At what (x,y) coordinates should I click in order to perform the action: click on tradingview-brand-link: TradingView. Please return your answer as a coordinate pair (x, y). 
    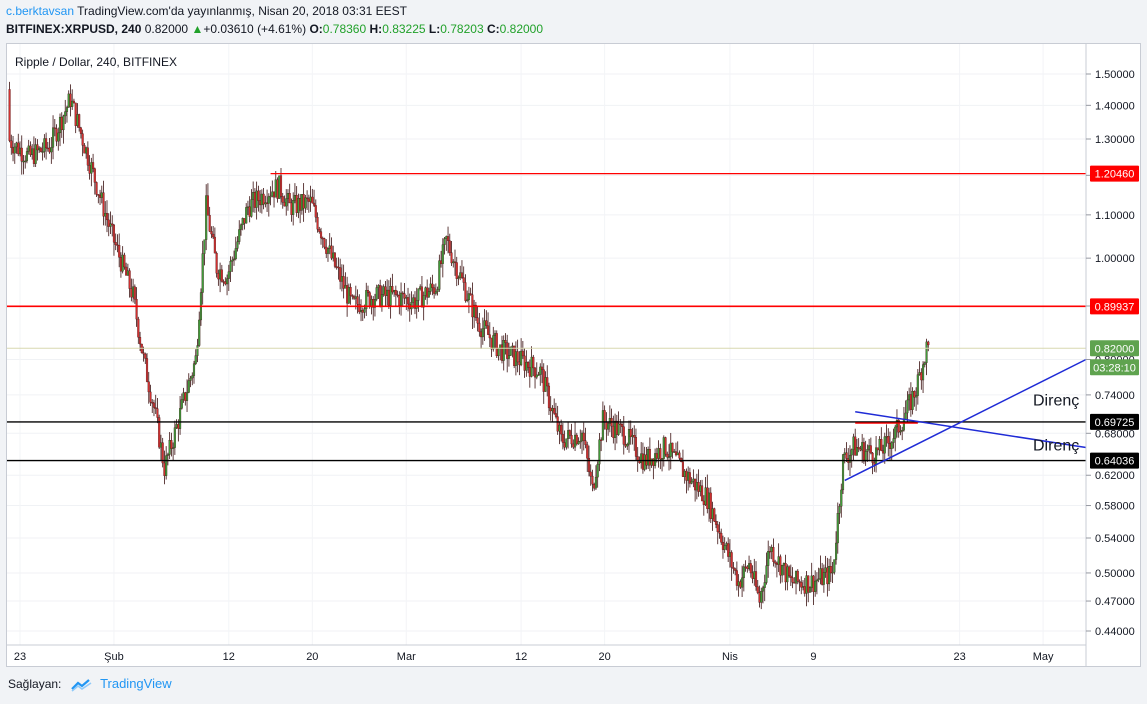
    Looking at the image, I should click on (136, 683).